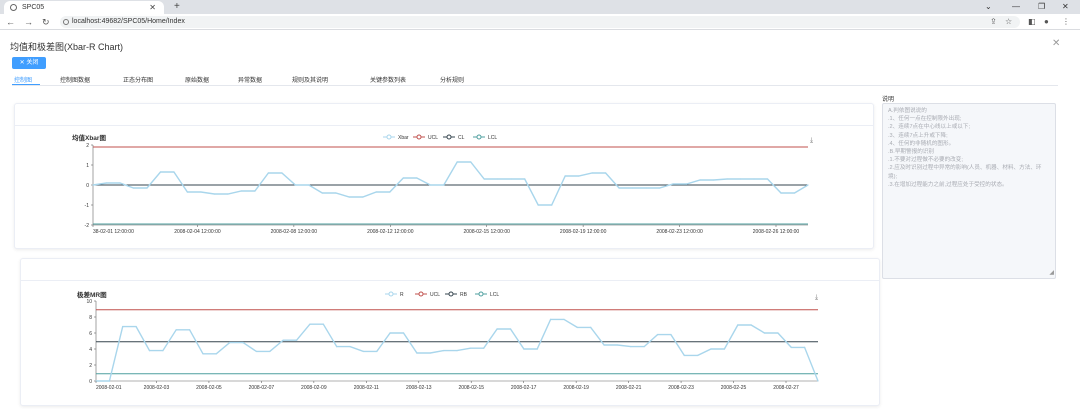 This screenshot has width=1080, height=409. I want to click on tab-control-chart: 控制图, so click(23, 81).